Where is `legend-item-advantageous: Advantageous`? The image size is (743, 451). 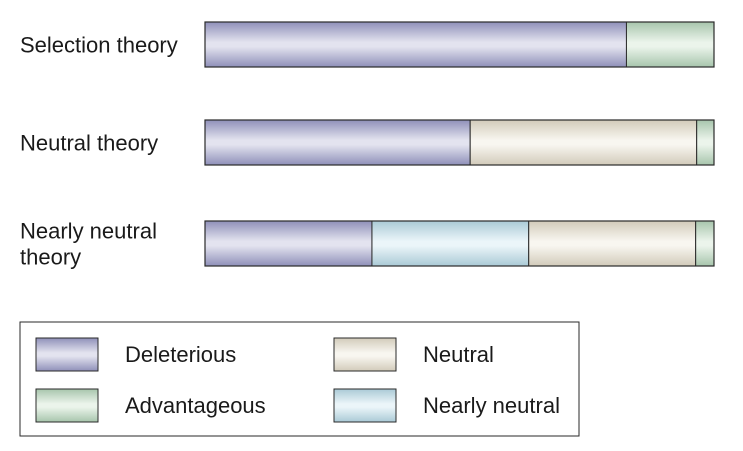
legend-item-advantageous: Advantageous is located at coordinates (150, 405).